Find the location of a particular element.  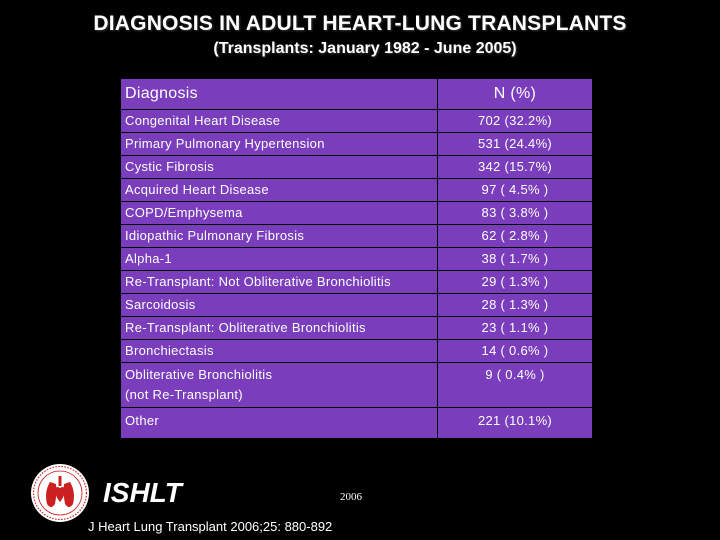

count-cell: 14 ( 0.6% ) is located at coordinates (515, 351).